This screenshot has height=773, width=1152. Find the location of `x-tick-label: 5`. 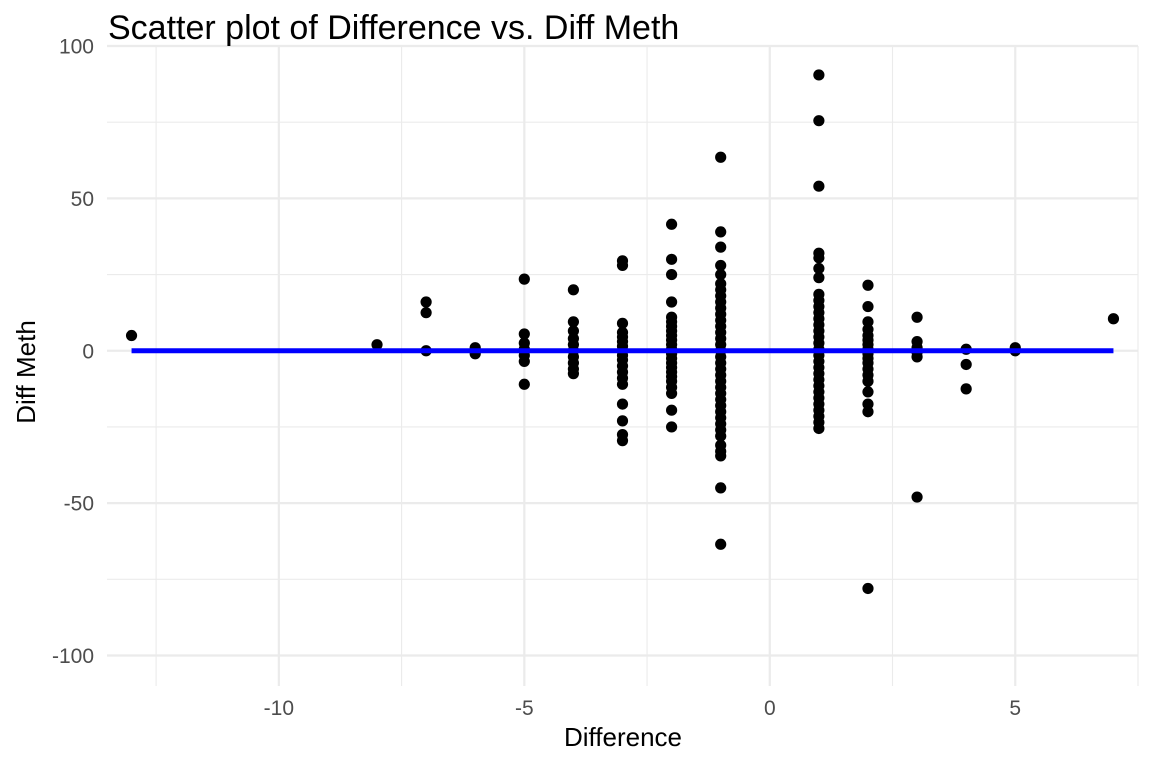

x-tick-label: 5 is located at coordinates (1015, 708).